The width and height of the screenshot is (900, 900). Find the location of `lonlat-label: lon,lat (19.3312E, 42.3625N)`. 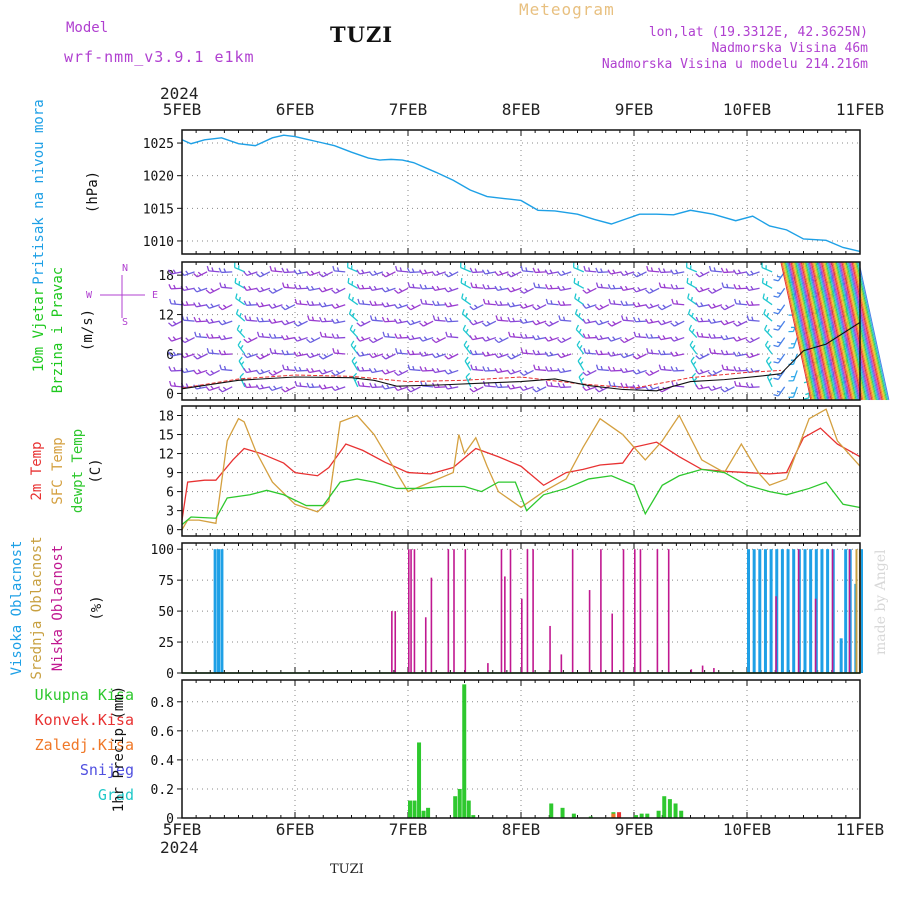

lonlat-label: lon,lat (19.3312E, 42.3625N) is located at coordinates (758, 32).